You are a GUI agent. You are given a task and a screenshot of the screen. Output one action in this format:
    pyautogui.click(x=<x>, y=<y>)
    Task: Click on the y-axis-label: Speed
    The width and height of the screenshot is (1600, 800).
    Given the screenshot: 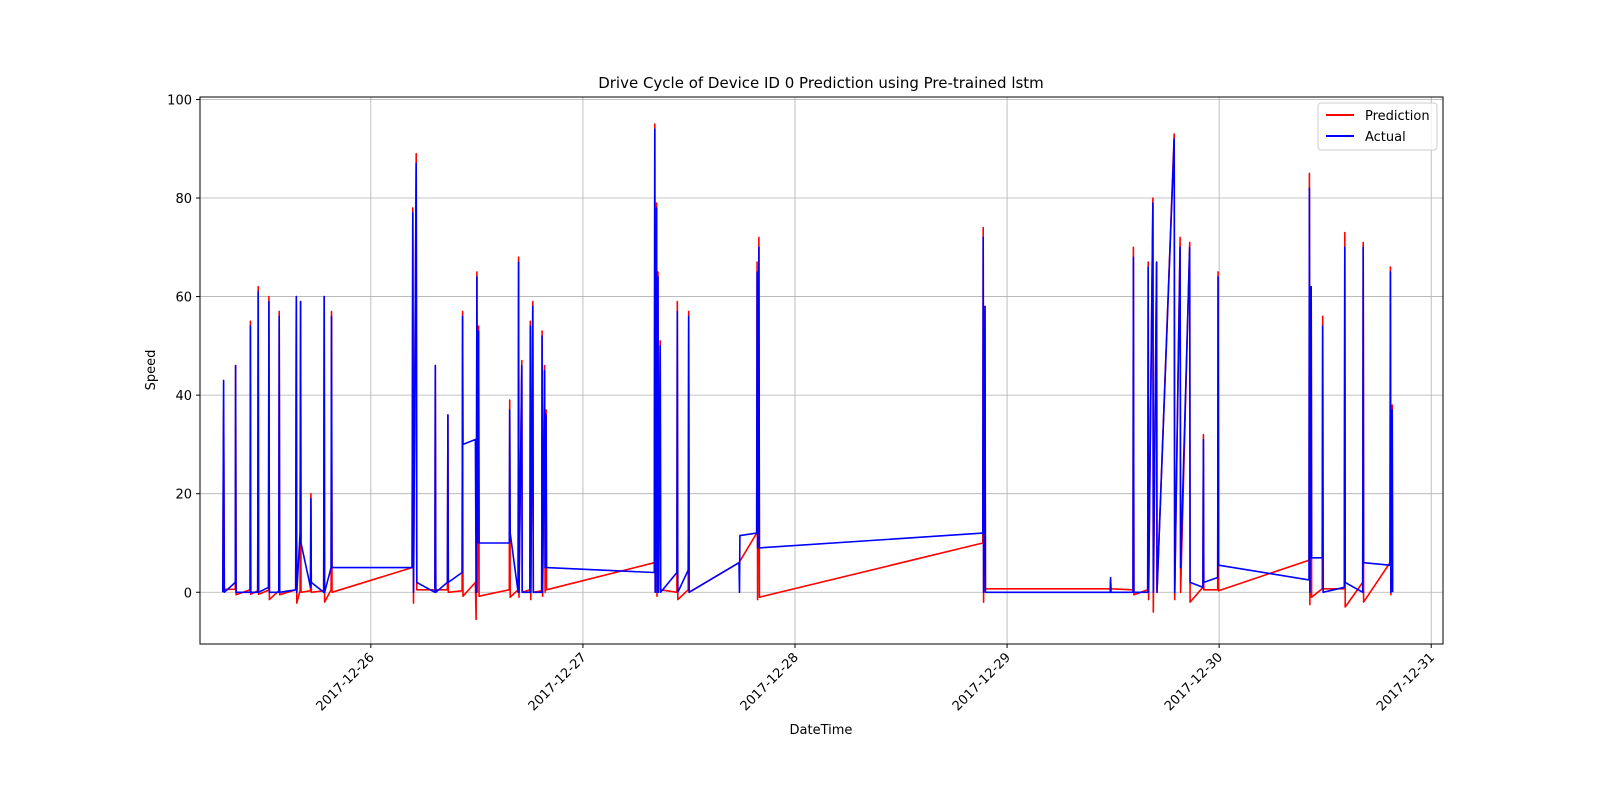 What is the action you would take?
    pyautogui.click(x=151, y=370)
    